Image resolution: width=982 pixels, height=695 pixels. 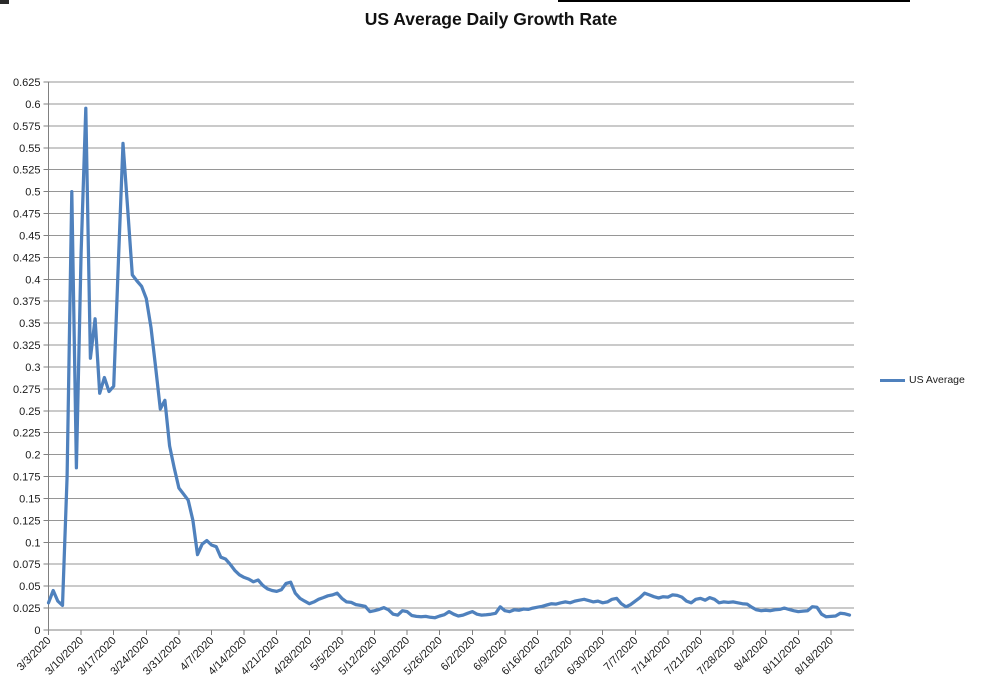 I want to click on svg-text: 0.3, so click(x=32, y=368).